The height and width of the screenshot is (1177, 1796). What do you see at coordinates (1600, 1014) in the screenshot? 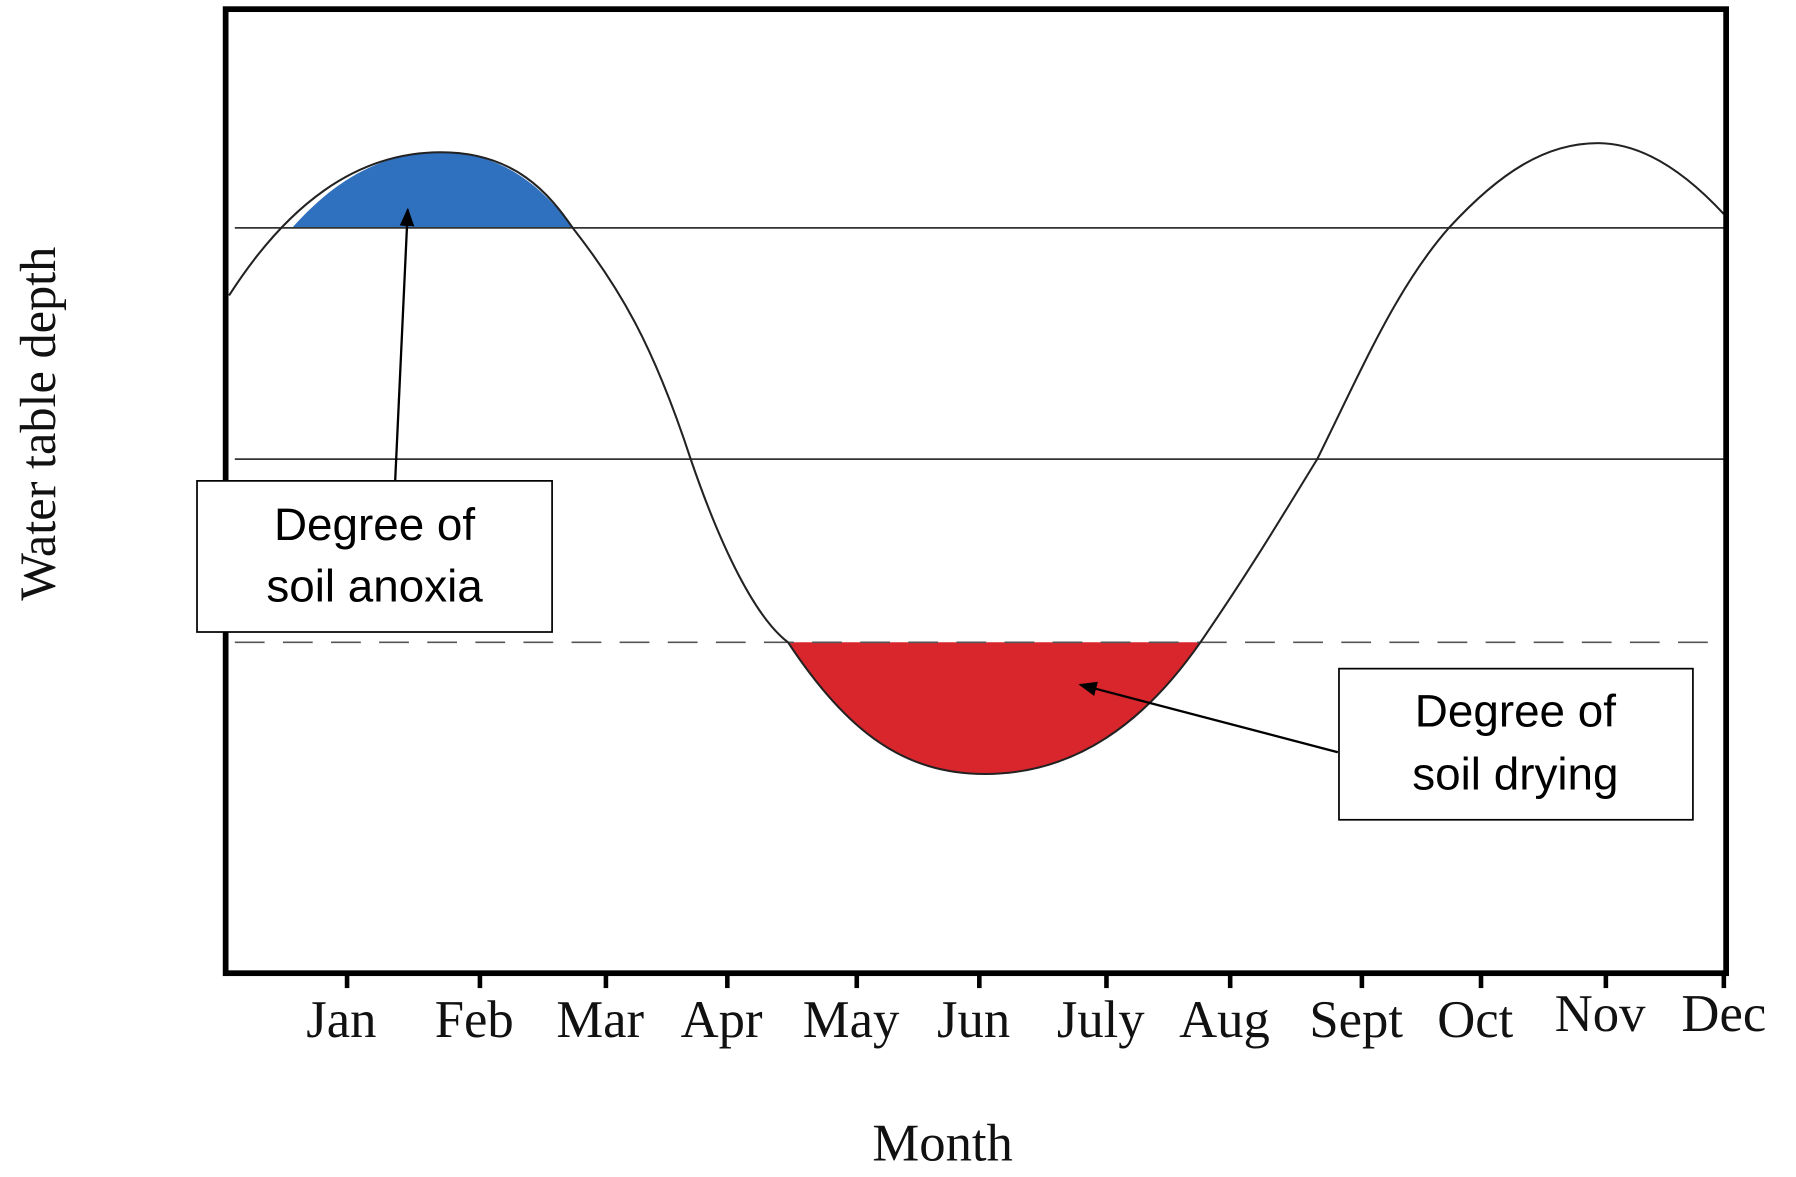
I see `month-label: Nov` at bounding box center [1600, 1014].